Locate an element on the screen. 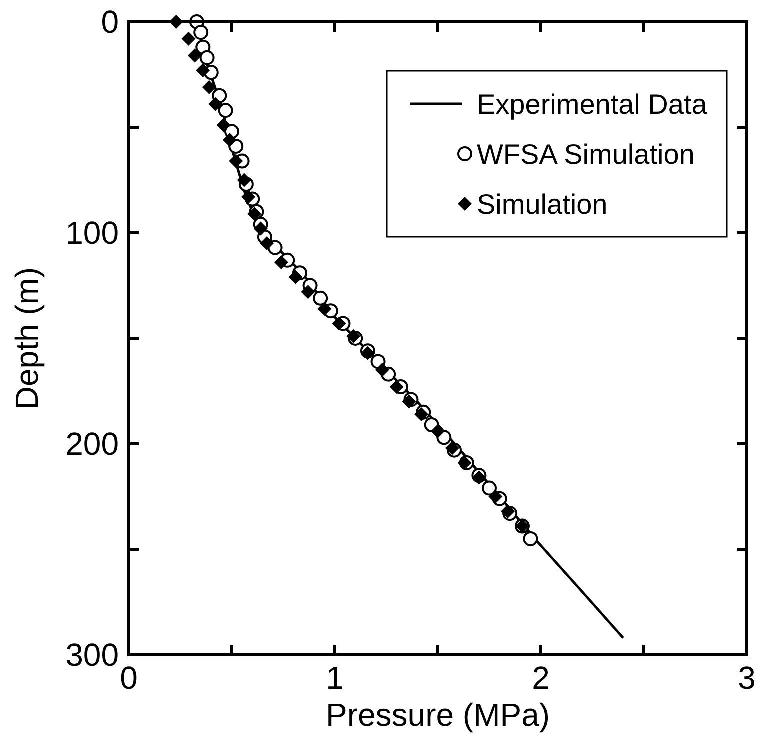 This screenshot has height=744, width=764. y-tick-label: 200 is located at coordinates (92, 444).